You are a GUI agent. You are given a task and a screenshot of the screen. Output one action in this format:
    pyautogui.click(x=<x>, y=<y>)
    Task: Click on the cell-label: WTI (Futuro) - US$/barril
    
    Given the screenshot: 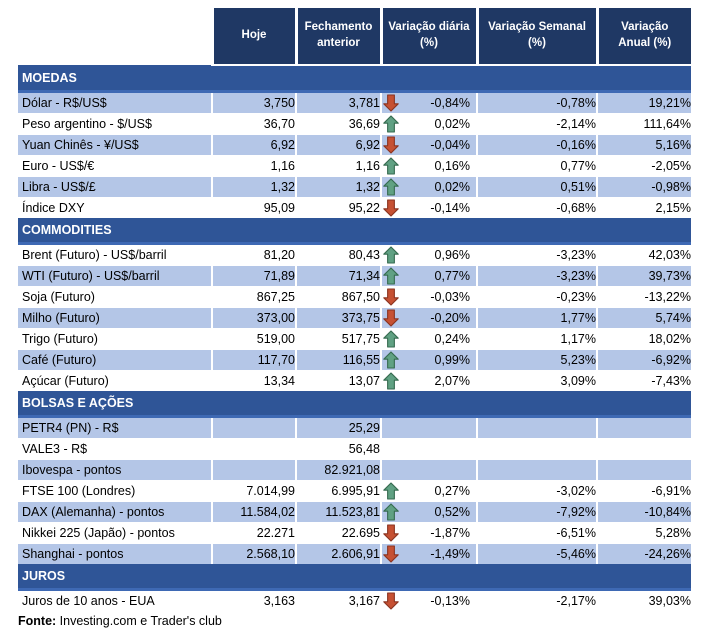 What is the action you would take?
    pyautogui.click(x=115, y=276)
    